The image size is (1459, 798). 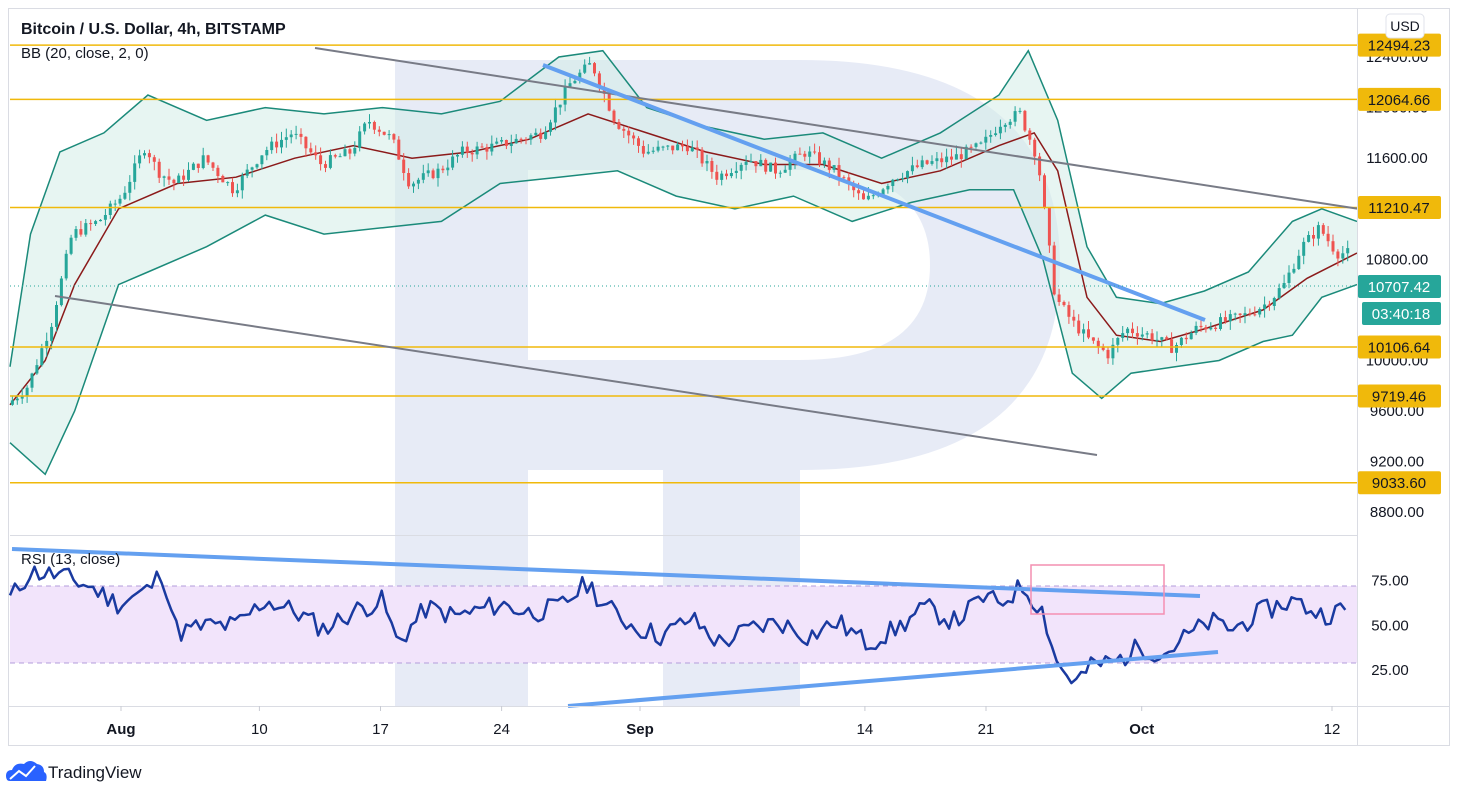 What do you see at coordinates (1390, 626) in the screenshot?
I see `rsi-axis: 75.00 50.00 25.00` at bounding box center [1390, 626].